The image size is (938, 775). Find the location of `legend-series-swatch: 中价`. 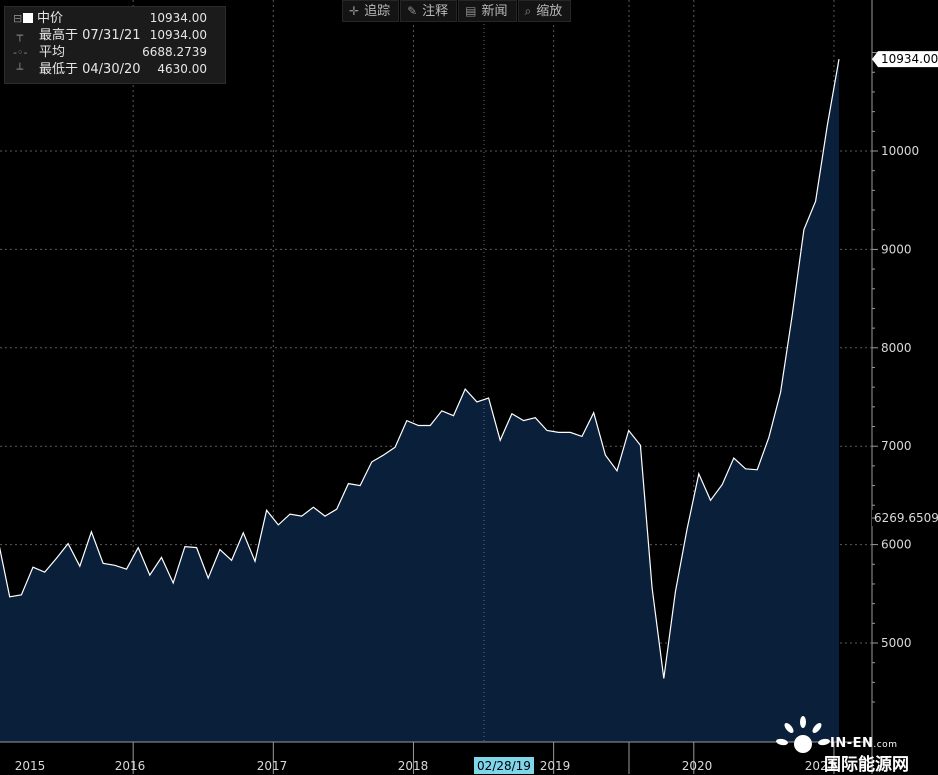

legend-series-swatch: 中价 is located at coordinates (43, 18).